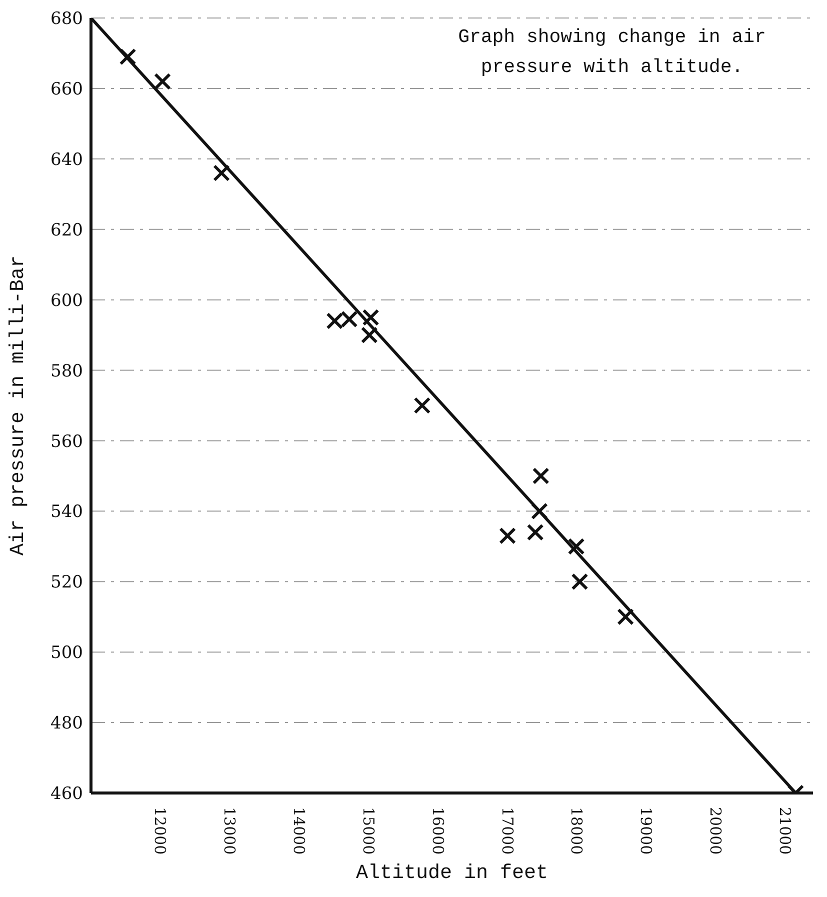  What do you see at coordinates (437, 831) in the screenshot?
I see `x-tick-label: 16000` at bounding box center [437, 831].